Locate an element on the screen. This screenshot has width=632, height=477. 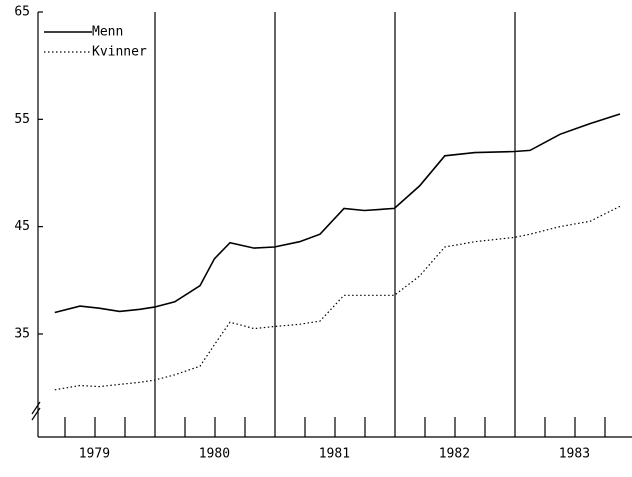
x-tick-label: 1981 is located at coordinates (334, 454).